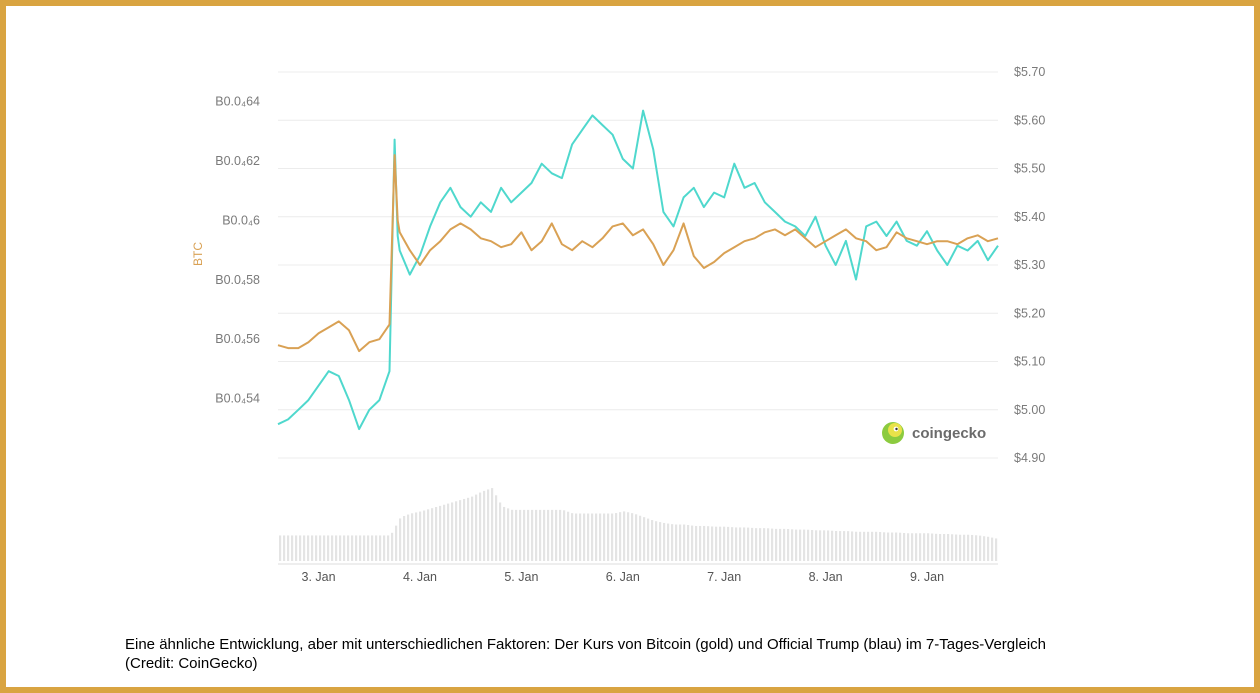 This screenshot has width=1260, height=693. I want to click on right-tick-label: $5.50, so click(1029, 169).